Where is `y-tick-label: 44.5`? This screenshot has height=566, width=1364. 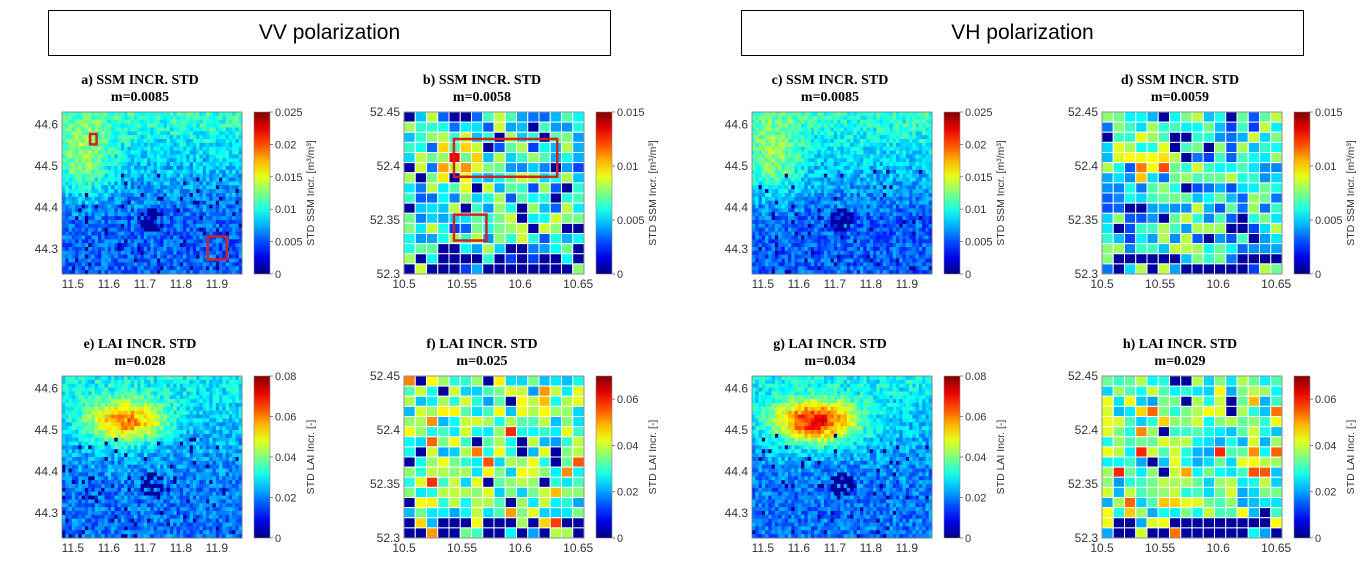 y-tick-label: 44.5 is located at coordinates (737, 166).